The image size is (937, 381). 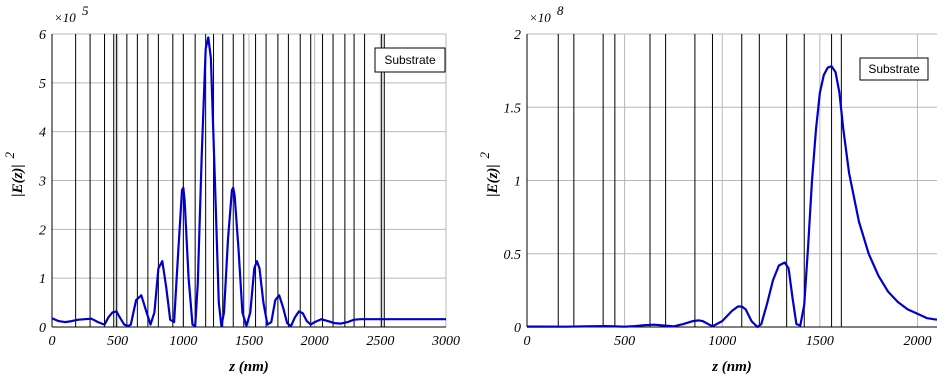 I want to click on y-tick-label: 4, so click(x=42, y=133).